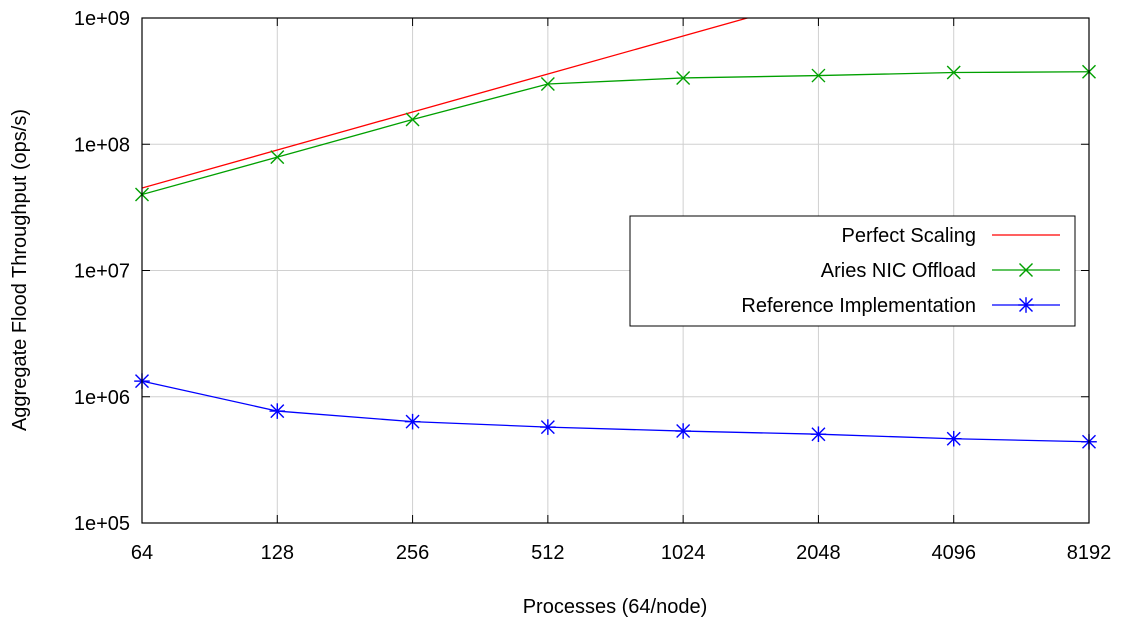  I want to click on y-tick-label: 1e+05, so click(102, 524).